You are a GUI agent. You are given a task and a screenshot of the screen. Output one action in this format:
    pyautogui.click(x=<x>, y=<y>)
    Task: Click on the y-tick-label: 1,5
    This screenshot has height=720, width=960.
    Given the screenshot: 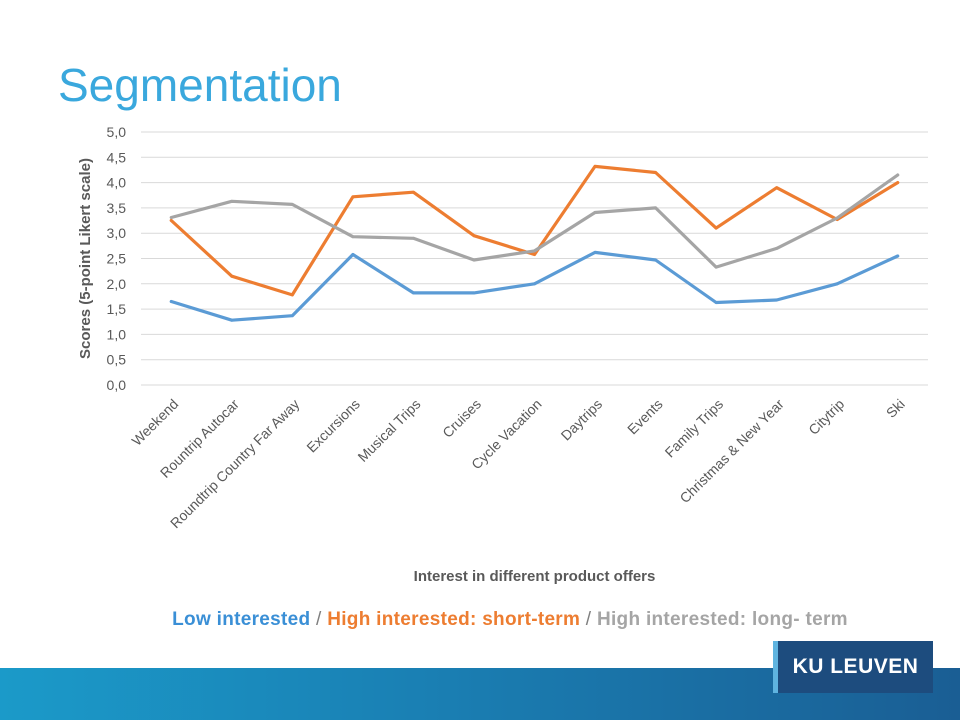 What is the action you would take?
    pyautogui.click(x=117, y=309)
    